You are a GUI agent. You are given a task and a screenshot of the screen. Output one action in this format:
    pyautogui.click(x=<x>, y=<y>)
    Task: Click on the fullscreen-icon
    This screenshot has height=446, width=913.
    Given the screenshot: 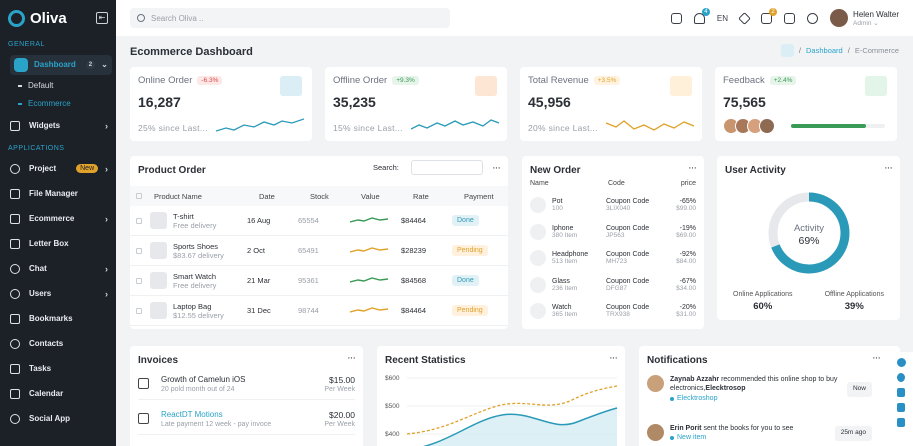 What is the action you would take?
    pyautogui.click(x=676, y=18)
    